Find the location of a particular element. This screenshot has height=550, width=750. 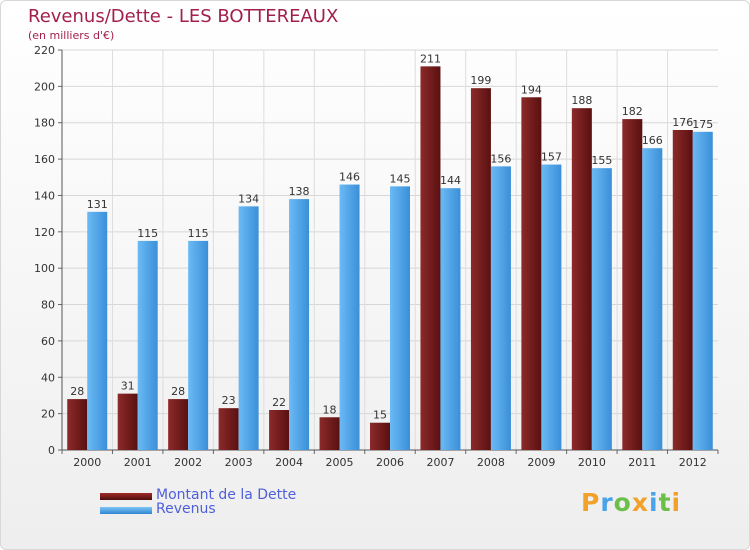

x-tick-label: 2006 is located at coordinates (390, 462).